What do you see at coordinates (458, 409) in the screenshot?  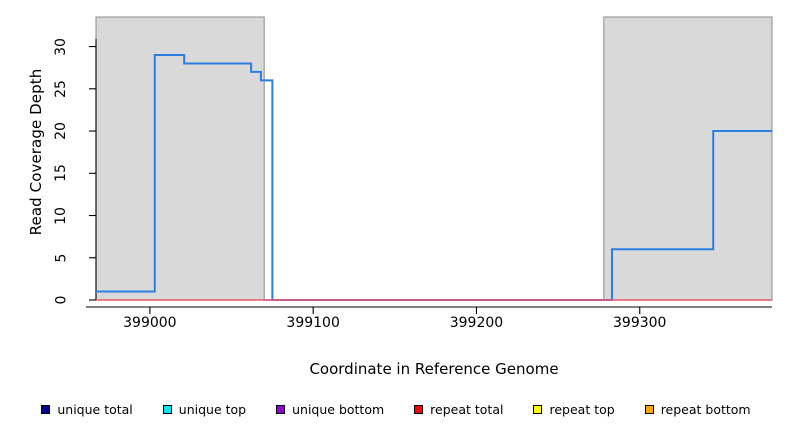 I see `legend-item: repeat total` at bounding box center [458, 409].